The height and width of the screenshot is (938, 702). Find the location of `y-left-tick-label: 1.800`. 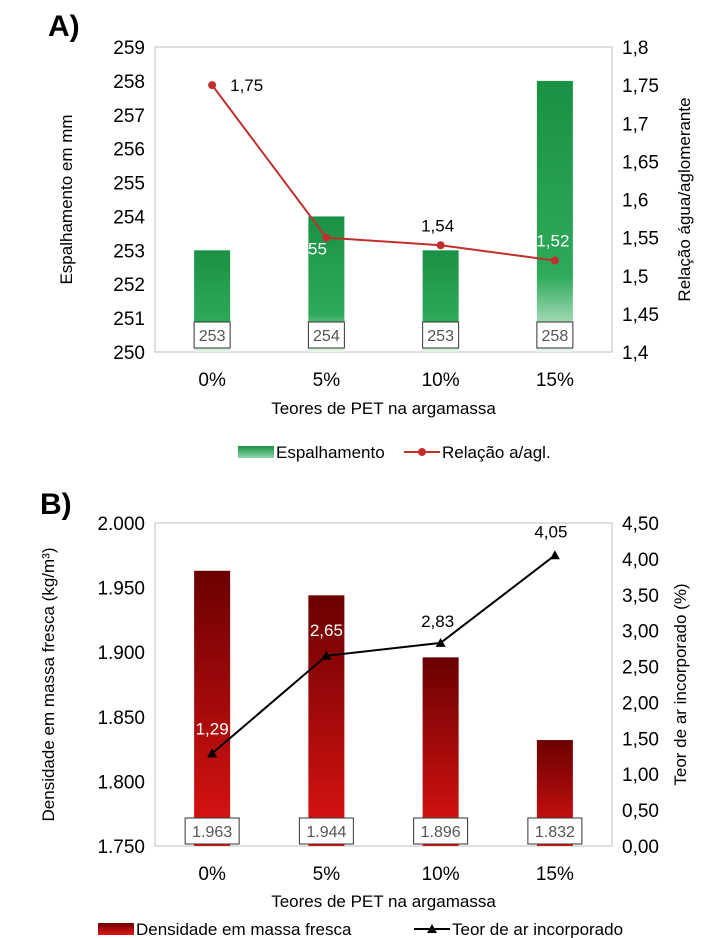

y-left-tick-label: 1.800 is located at coordinates (121, 782).